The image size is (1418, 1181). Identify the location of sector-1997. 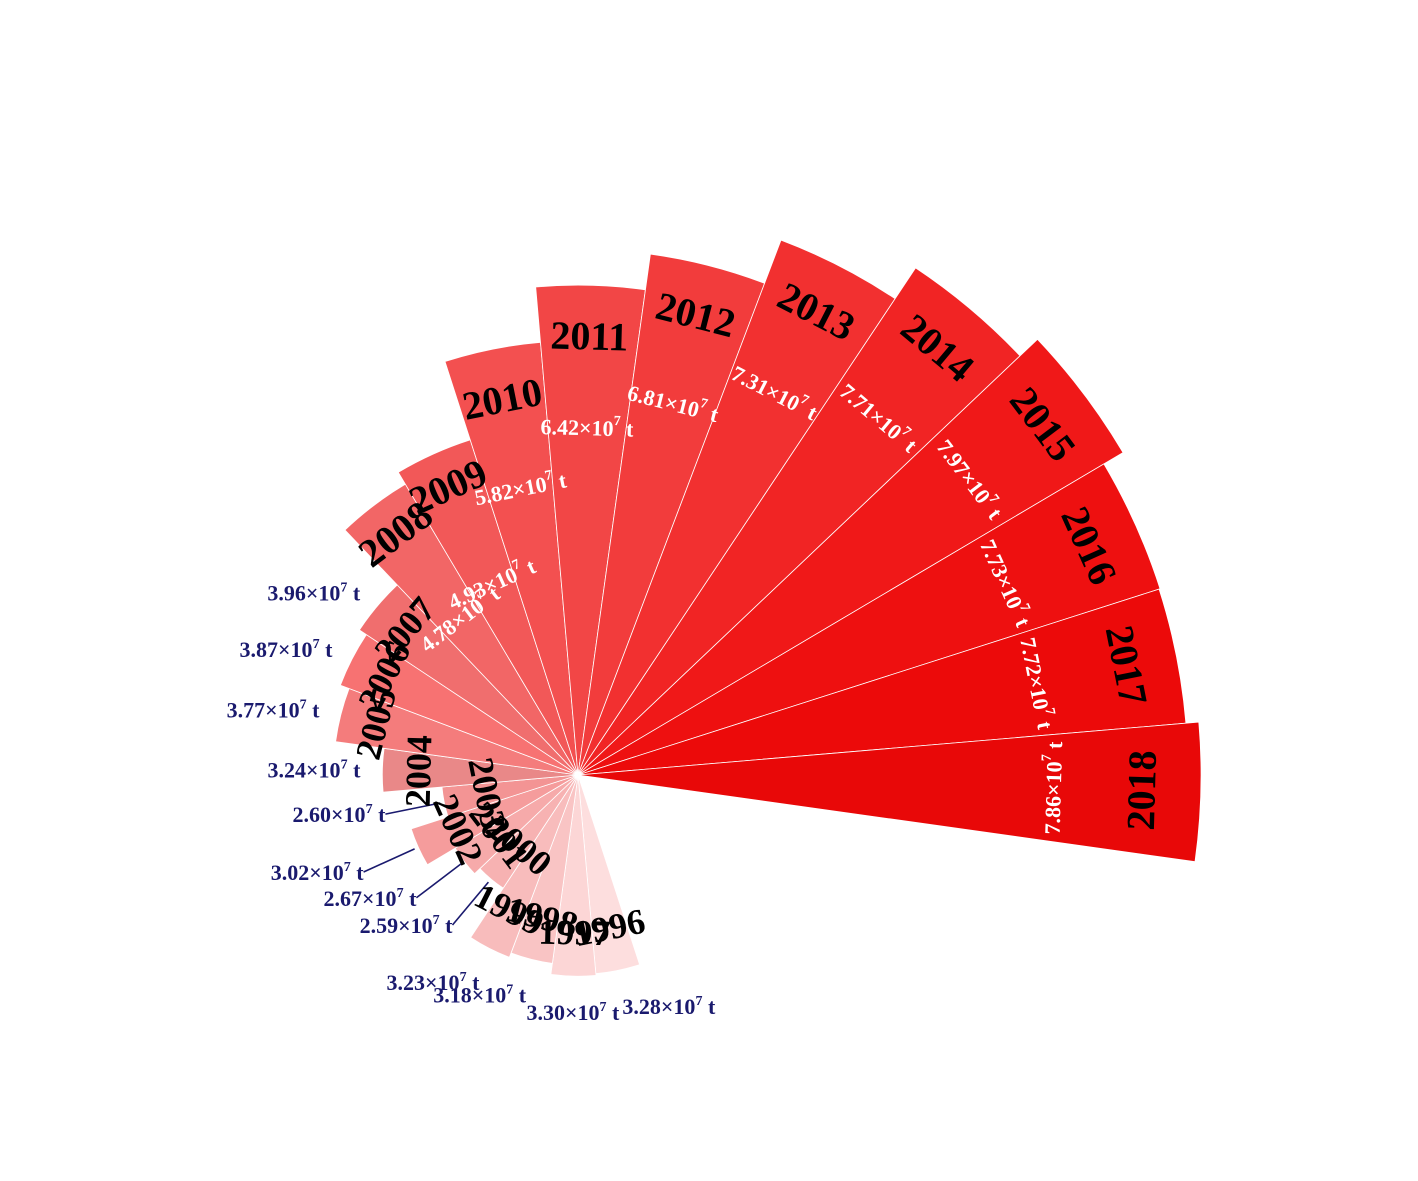
(573, 875).